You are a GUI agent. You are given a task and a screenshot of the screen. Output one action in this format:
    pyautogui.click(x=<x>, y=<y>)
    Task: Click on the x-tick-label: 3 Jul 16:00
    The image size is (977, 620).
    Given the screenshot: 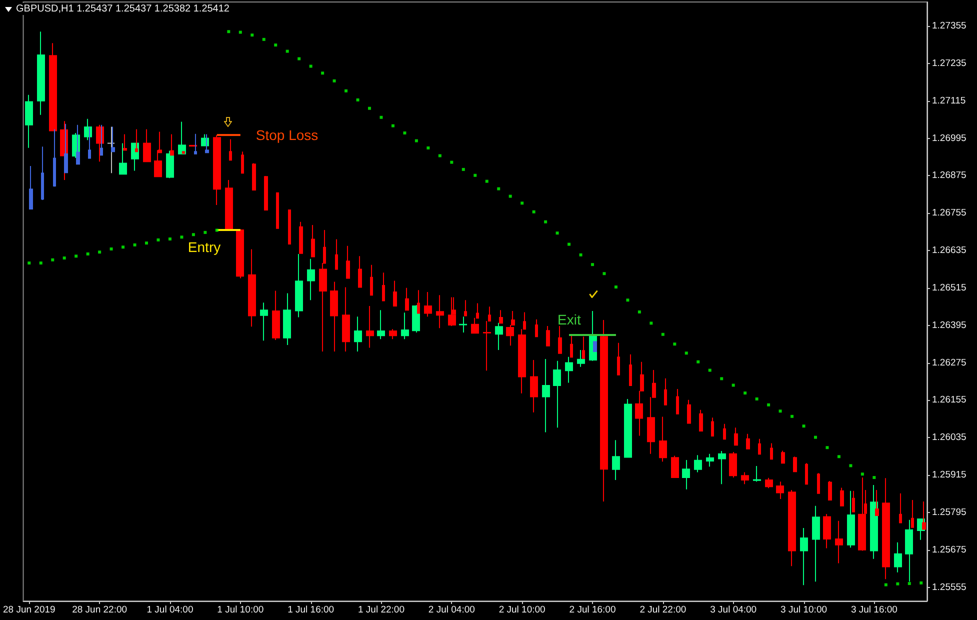 What is the action you would take?
    pyautogui.click(x=874, y=610)
    